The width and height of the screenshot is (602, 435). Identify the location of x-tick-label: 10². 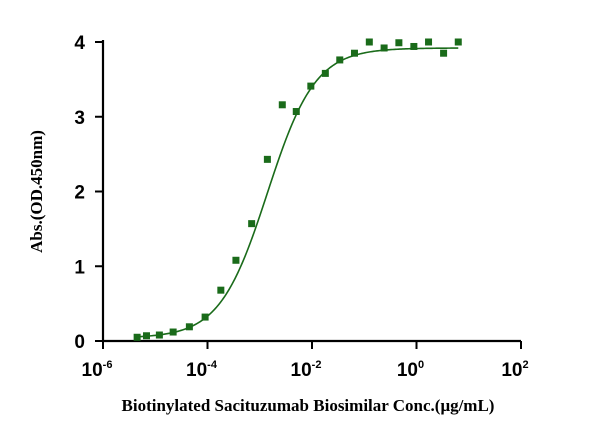
(514, 370).